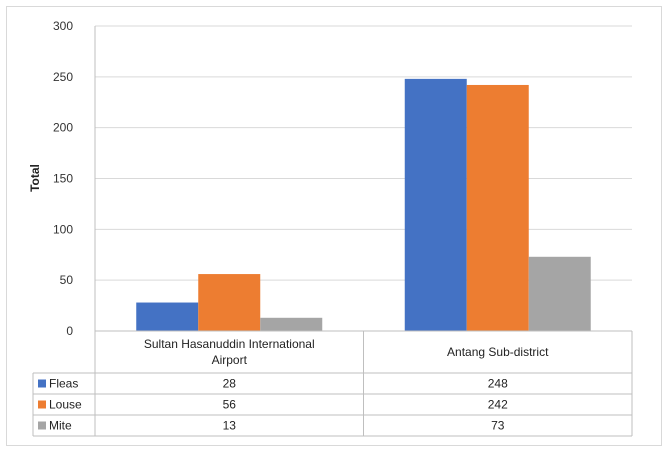 Image resolution: width=670 pixels, height=451 pixels. Describe the element at coordinates (498, 352) in the screenshot. I see `x-category-label: Antang Sub-district` at that location.